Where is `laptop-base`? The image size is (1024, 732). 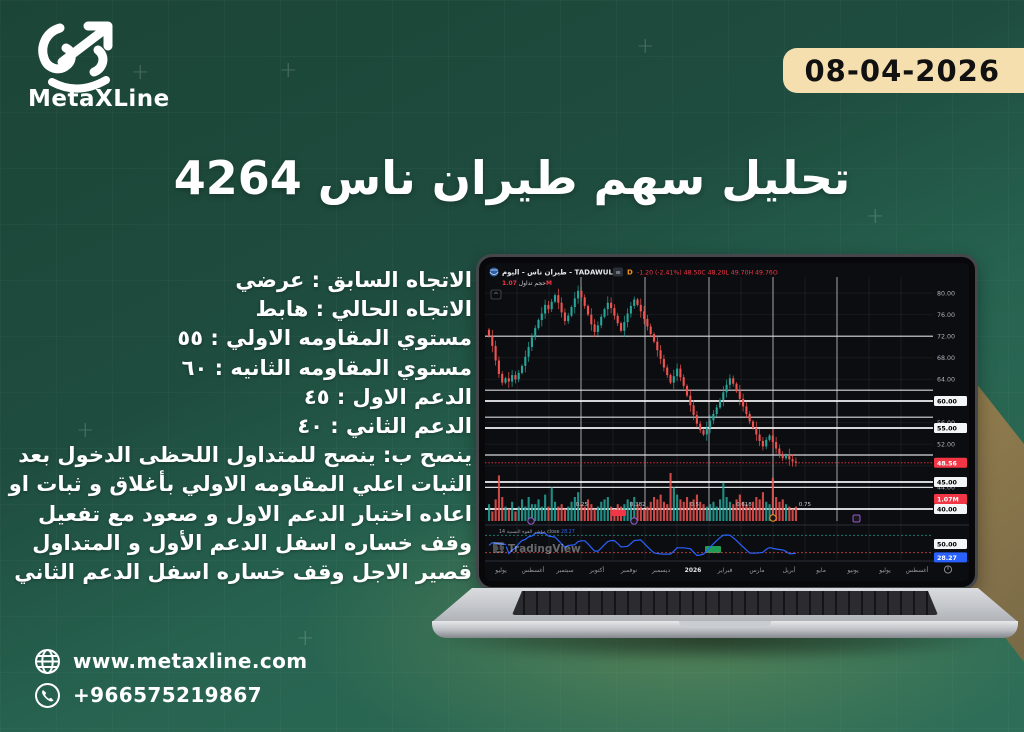
laptop-base is located at coordinates (725, 614).